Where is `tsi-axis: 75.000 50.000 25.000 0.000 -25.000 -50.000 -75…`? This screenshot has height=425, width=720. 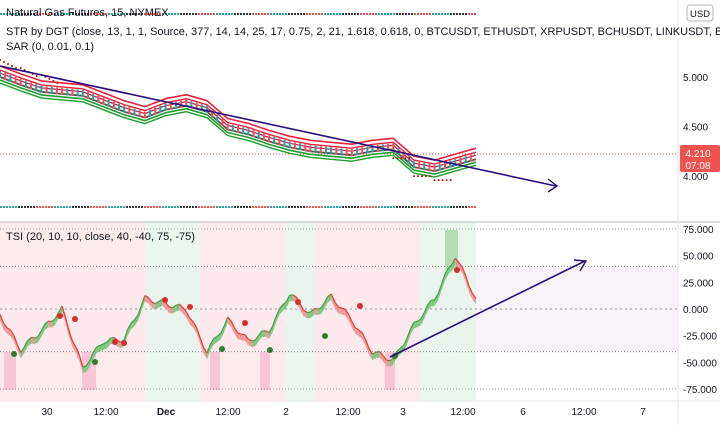
tsi-axis: 75.000 50.000 25.000 0.000 -25.000 -50.000 -75… is located at coordinates (700, 310).